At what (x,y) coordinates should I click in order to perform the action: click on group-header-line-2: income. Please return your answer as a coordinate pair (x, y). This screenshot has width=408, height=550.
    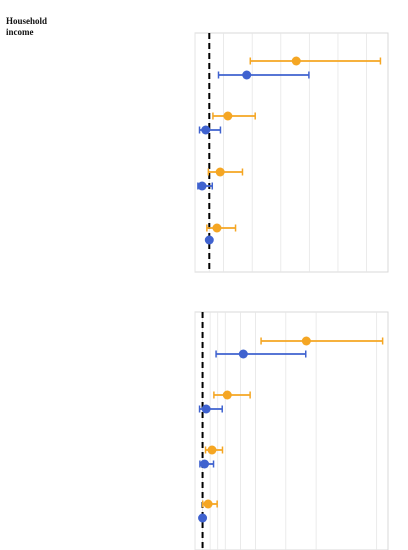
    Looking at the image, I should click on (20, 32).